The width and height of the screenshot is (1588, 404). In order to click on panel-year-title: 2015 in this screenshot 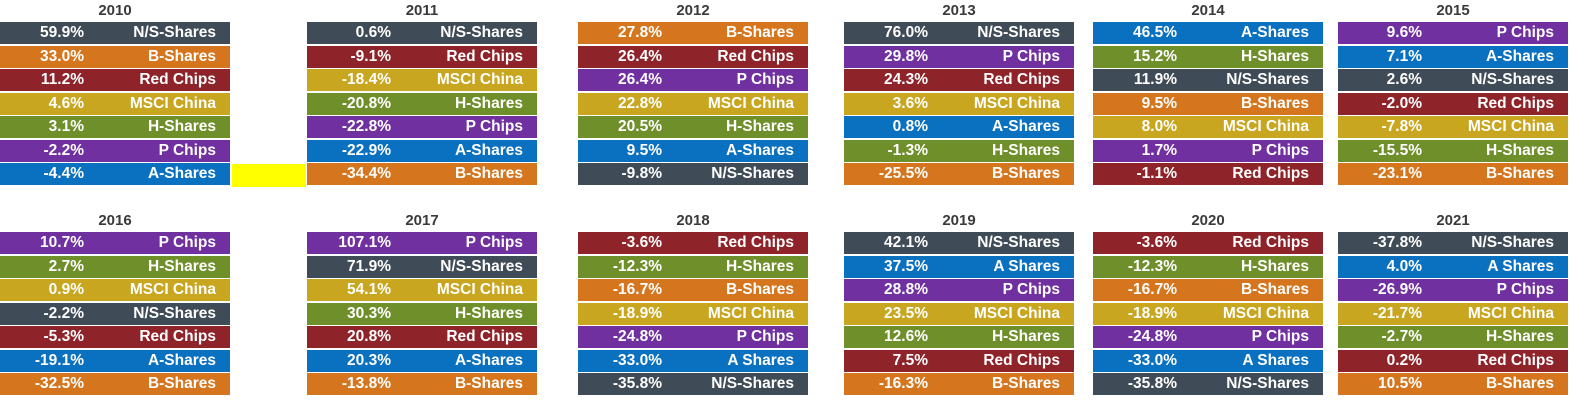, I will do `click(1453, 10)`.